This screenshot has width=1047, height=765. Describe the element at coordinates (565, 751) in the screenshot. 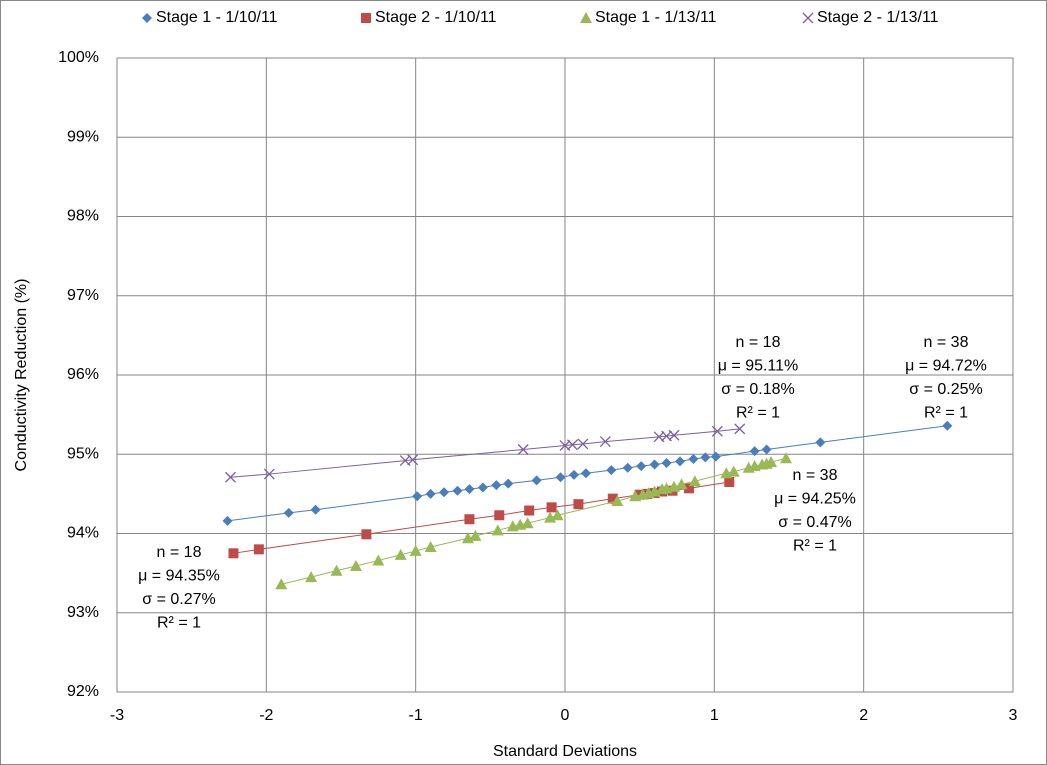

I see `x-axis-title: Standard Deviations` at that location.